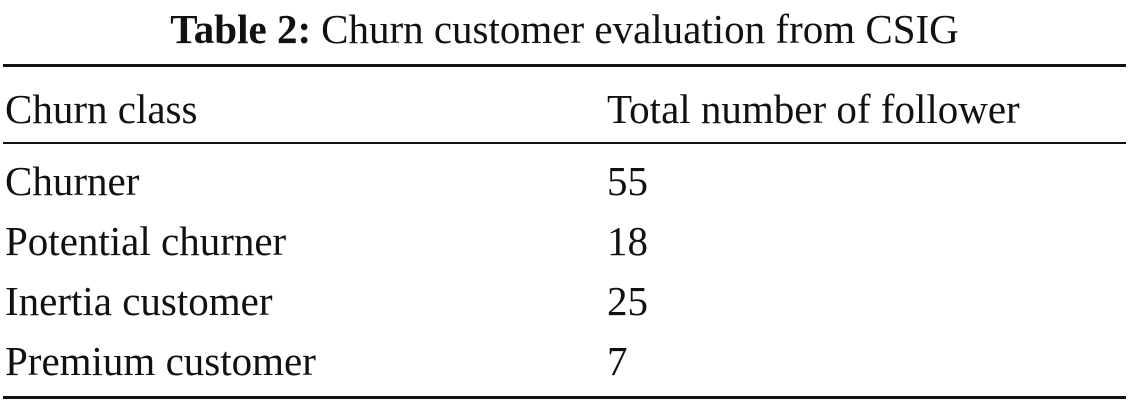  Describe the element at coordinates (564, 65) in the screenshot. I see `top-rule` at that location.